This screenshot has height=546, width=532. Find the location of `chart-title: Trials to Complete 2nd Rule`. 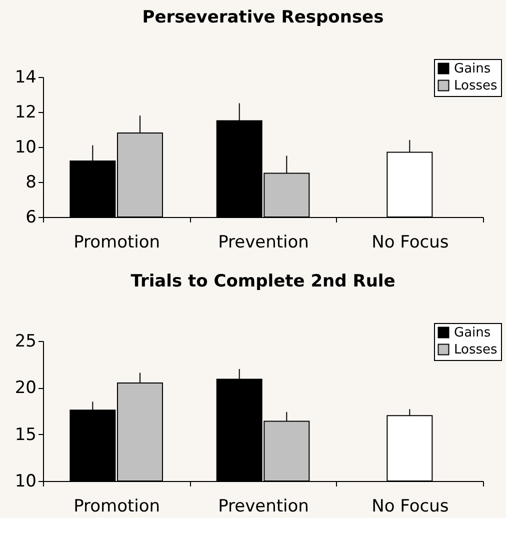

chart-title: Trials to Complete 2nd Rule is located at coordinates (263, 282).